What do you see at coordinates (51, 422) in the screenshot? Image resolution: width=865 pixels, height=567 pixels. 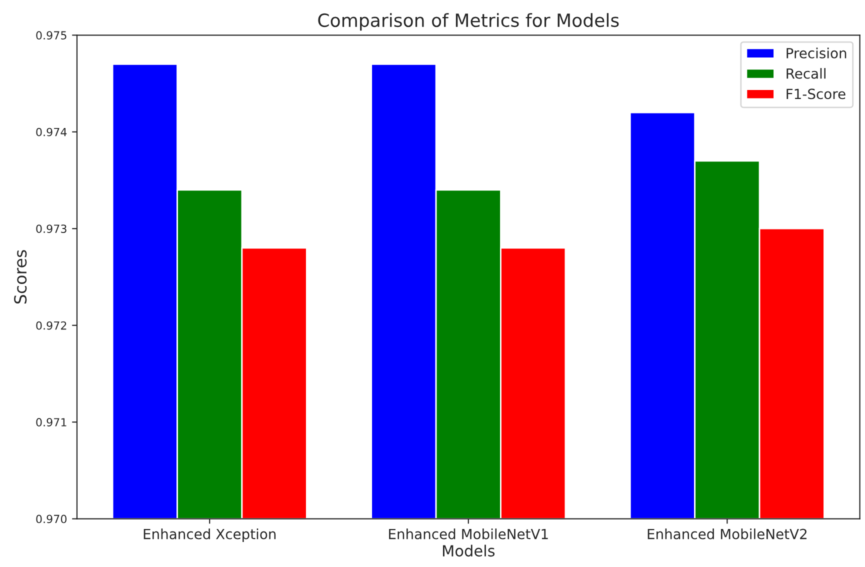 I see `y-tick-label: 0.971` at bounding box center [51, 422].